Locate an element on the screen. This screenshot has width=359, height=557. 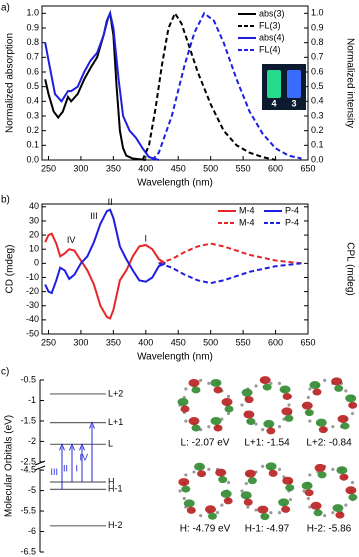
panel-label: c) is located at coordinates (5, 372).